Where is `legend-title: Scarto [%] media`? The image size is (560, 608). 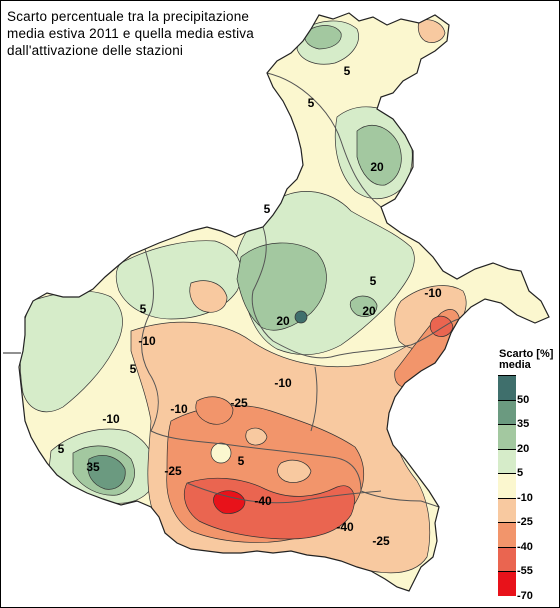 legend-title: Scarto [%] media is located at coordinates (526, 360).